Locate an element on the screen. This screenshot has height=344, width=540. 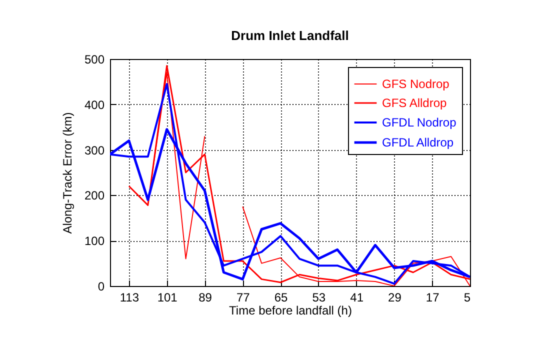
y-tick-label: 300 is located at coordinates (94, 150).